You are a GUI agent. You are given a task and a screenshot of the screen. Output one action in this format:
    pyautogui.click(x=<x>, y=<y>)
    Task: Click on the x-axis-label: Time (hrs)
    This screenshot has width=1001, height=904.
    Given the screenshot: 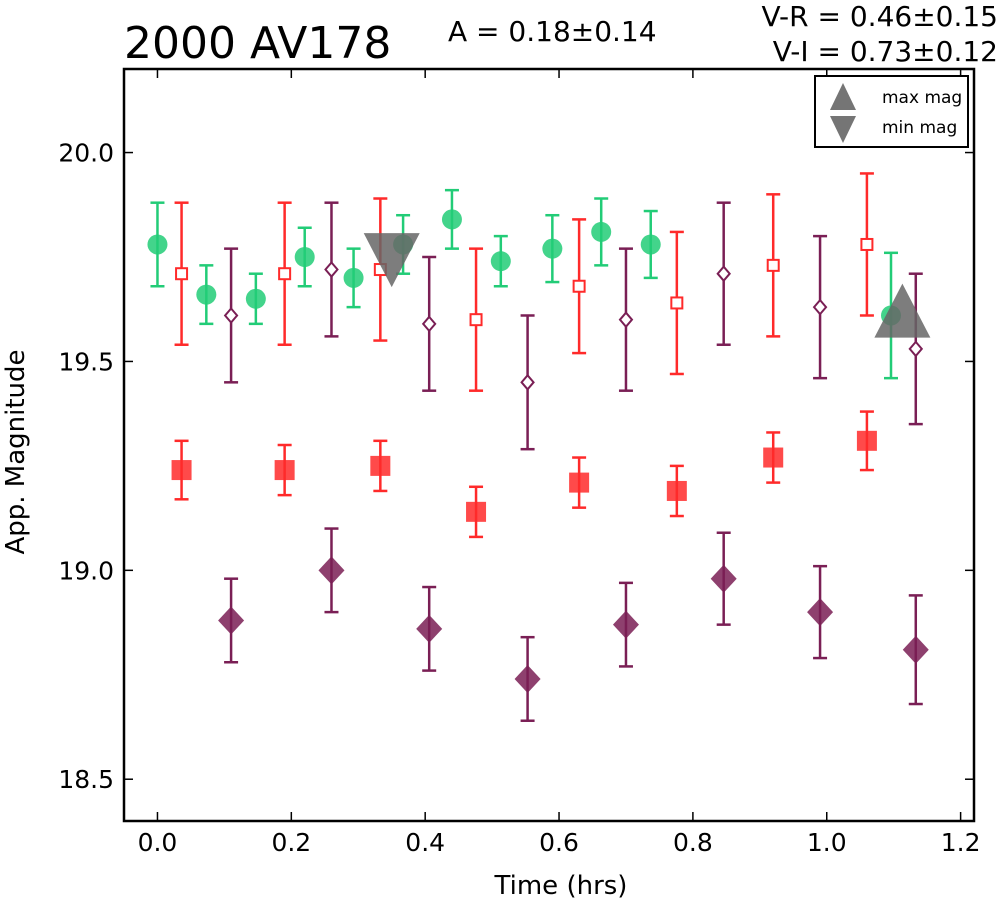 What is the action you would take?
    pyautogui.click(x=561, y=886)
    